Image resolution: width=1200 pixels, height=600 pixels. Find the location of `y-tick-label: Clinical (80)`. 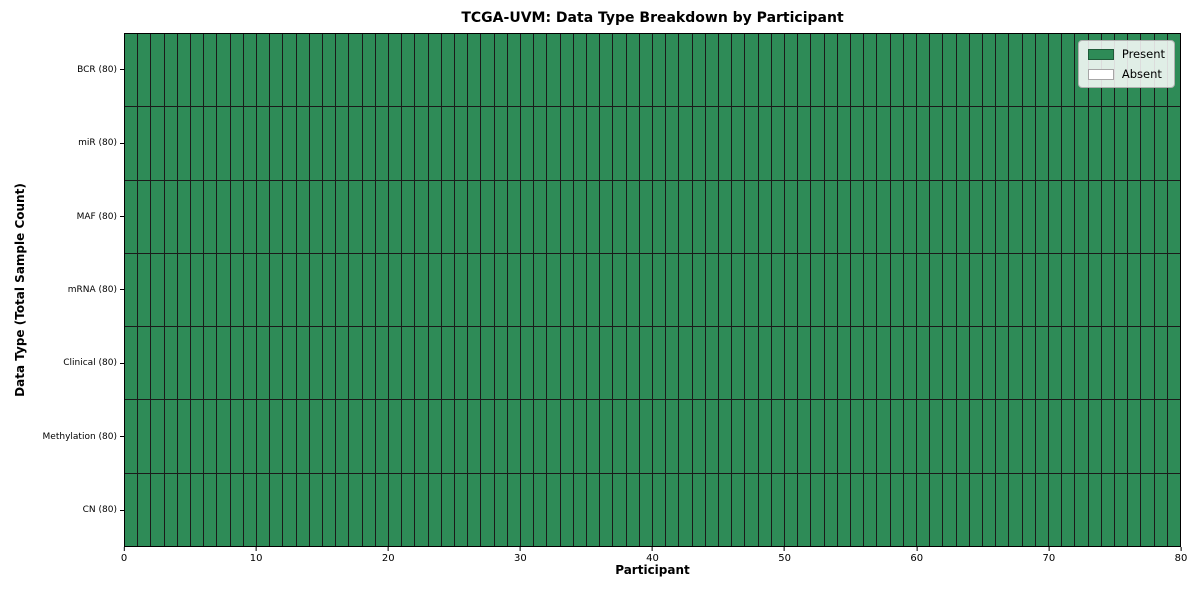

y-tick-label: Clinical (80) is located at coordinates (90, 363).